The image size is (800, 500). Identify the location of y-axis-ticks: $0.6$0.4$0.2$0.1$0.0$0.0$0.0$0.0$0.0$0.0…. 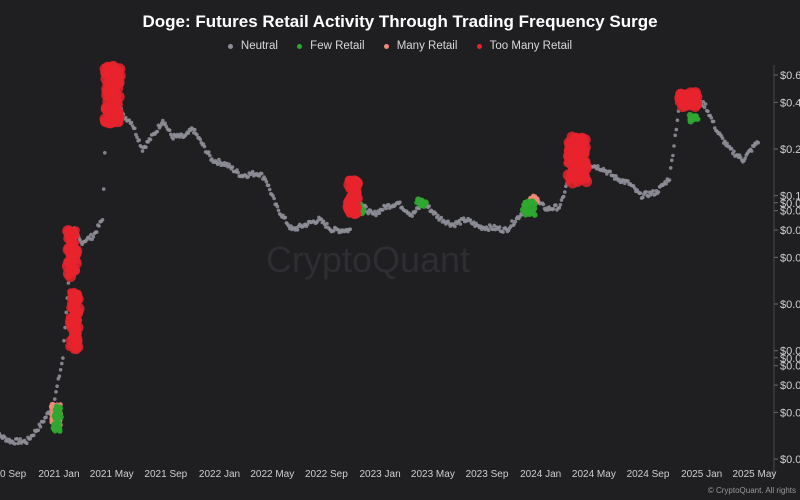
(787, 268).